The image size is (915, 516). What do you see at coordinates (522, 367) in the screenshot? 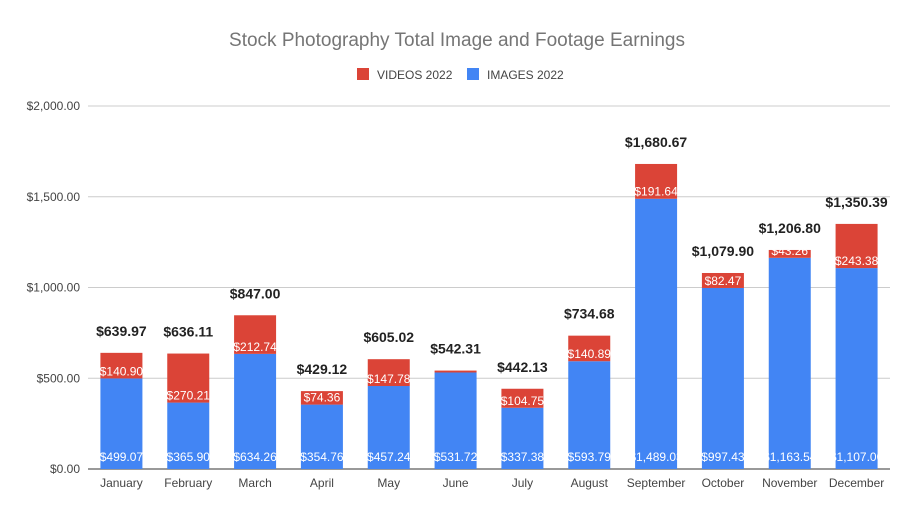
I see `total-label: $442.13` at bounding box center [522, 367].